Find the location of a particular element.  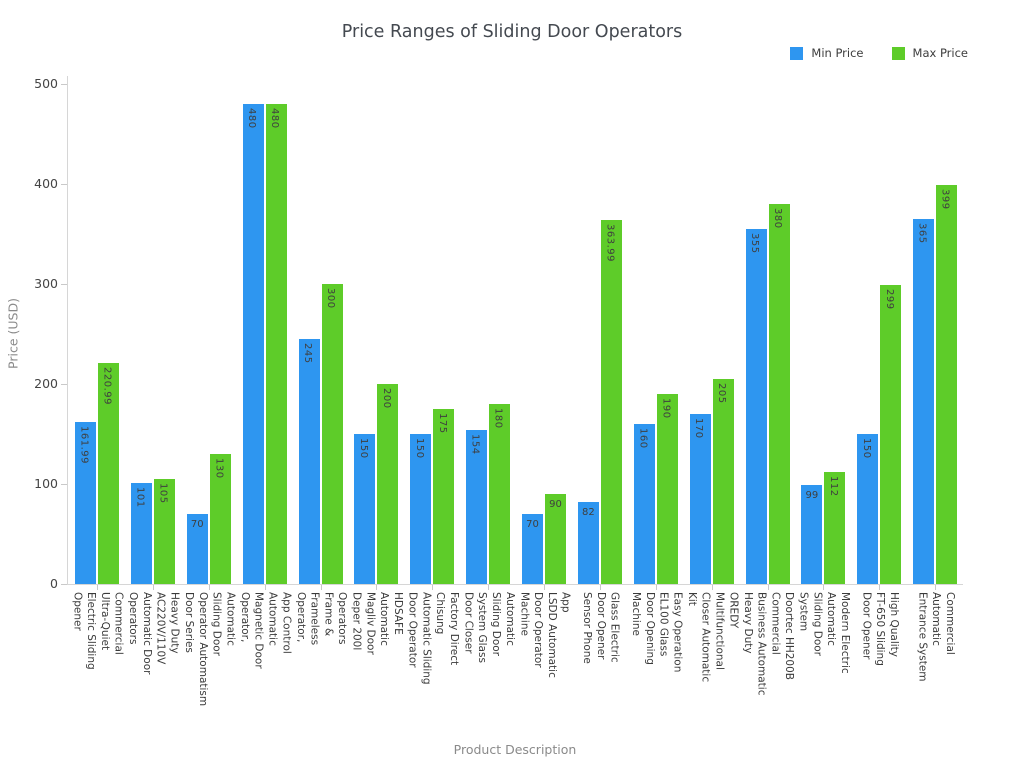

bar-value-label: 355 is located at coordinates (755, 243).